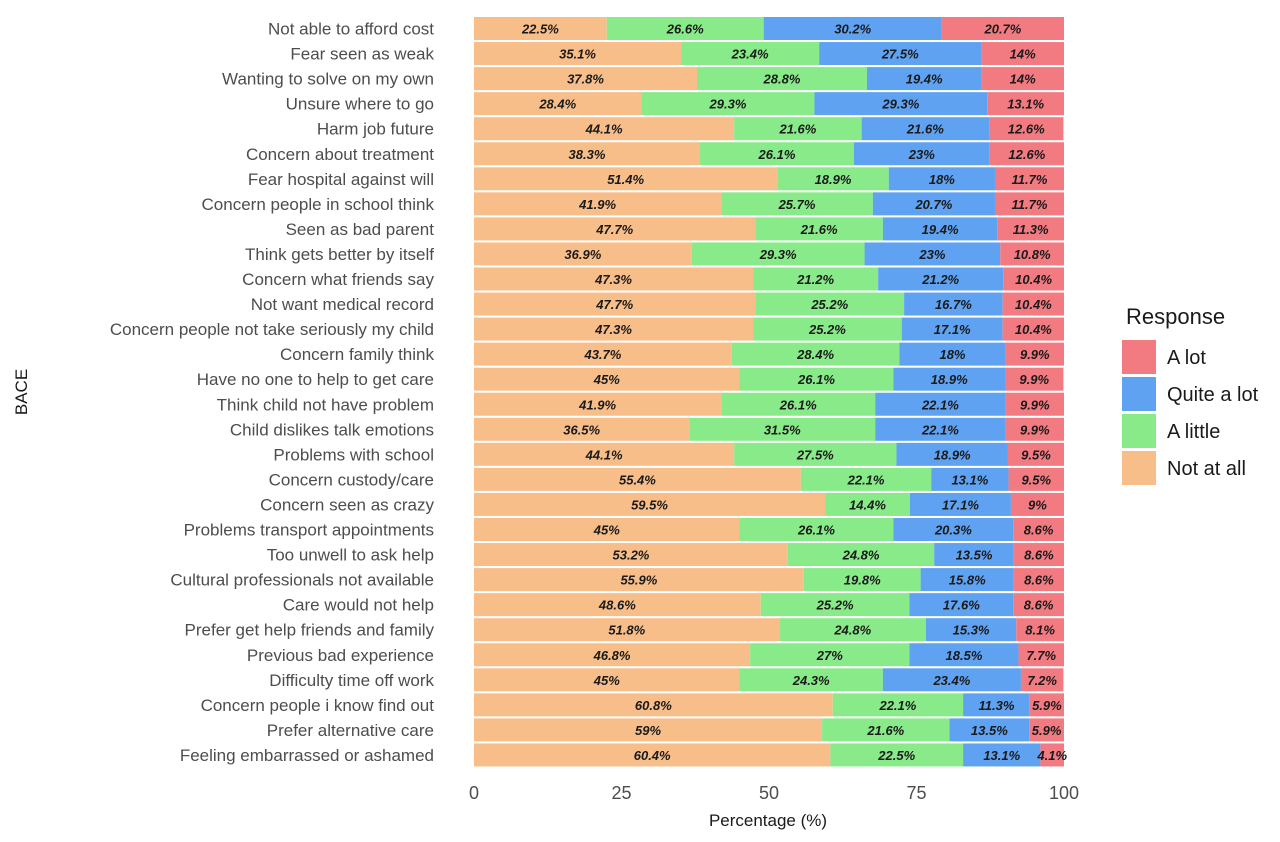 The image size is (1280, 842). Describe the element at coordinates (901, 104) in the screenshot. I see `bar-quite-a-lot-unsure-where-to-go` at that location.